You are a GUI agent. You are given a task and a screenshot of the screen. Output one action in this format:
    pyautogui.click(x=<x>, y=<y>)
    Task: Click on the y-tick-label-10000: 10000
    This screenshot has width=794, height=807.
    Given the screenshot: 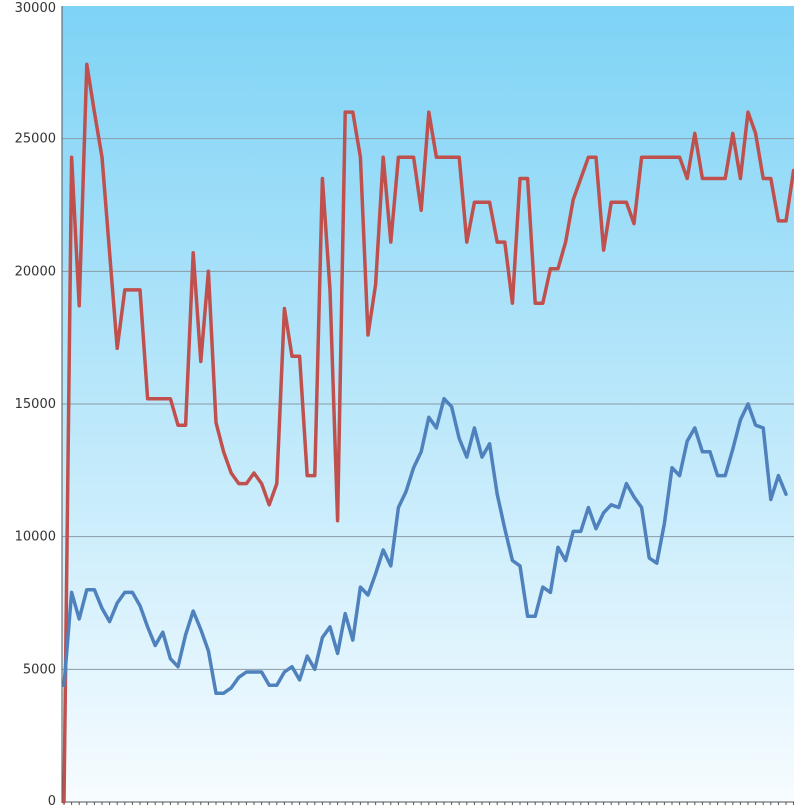 What is the action you would take?
    pyautogui.click(x=35, y=537)
    